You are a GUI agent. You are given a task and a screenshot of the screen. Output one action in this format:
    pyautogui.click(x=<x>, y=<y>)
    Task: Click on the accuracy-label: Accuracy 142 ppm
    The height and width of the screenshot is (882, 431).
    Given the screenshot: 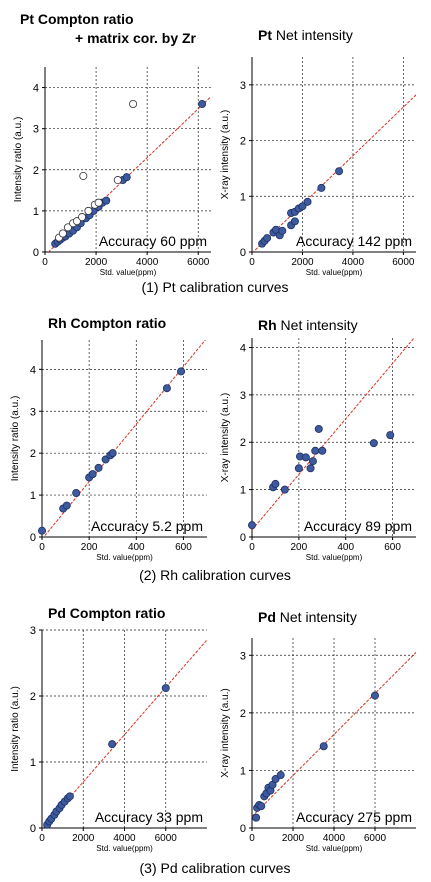 What is the action you would take?
    pyautogui.click(x=354, y=241)
    